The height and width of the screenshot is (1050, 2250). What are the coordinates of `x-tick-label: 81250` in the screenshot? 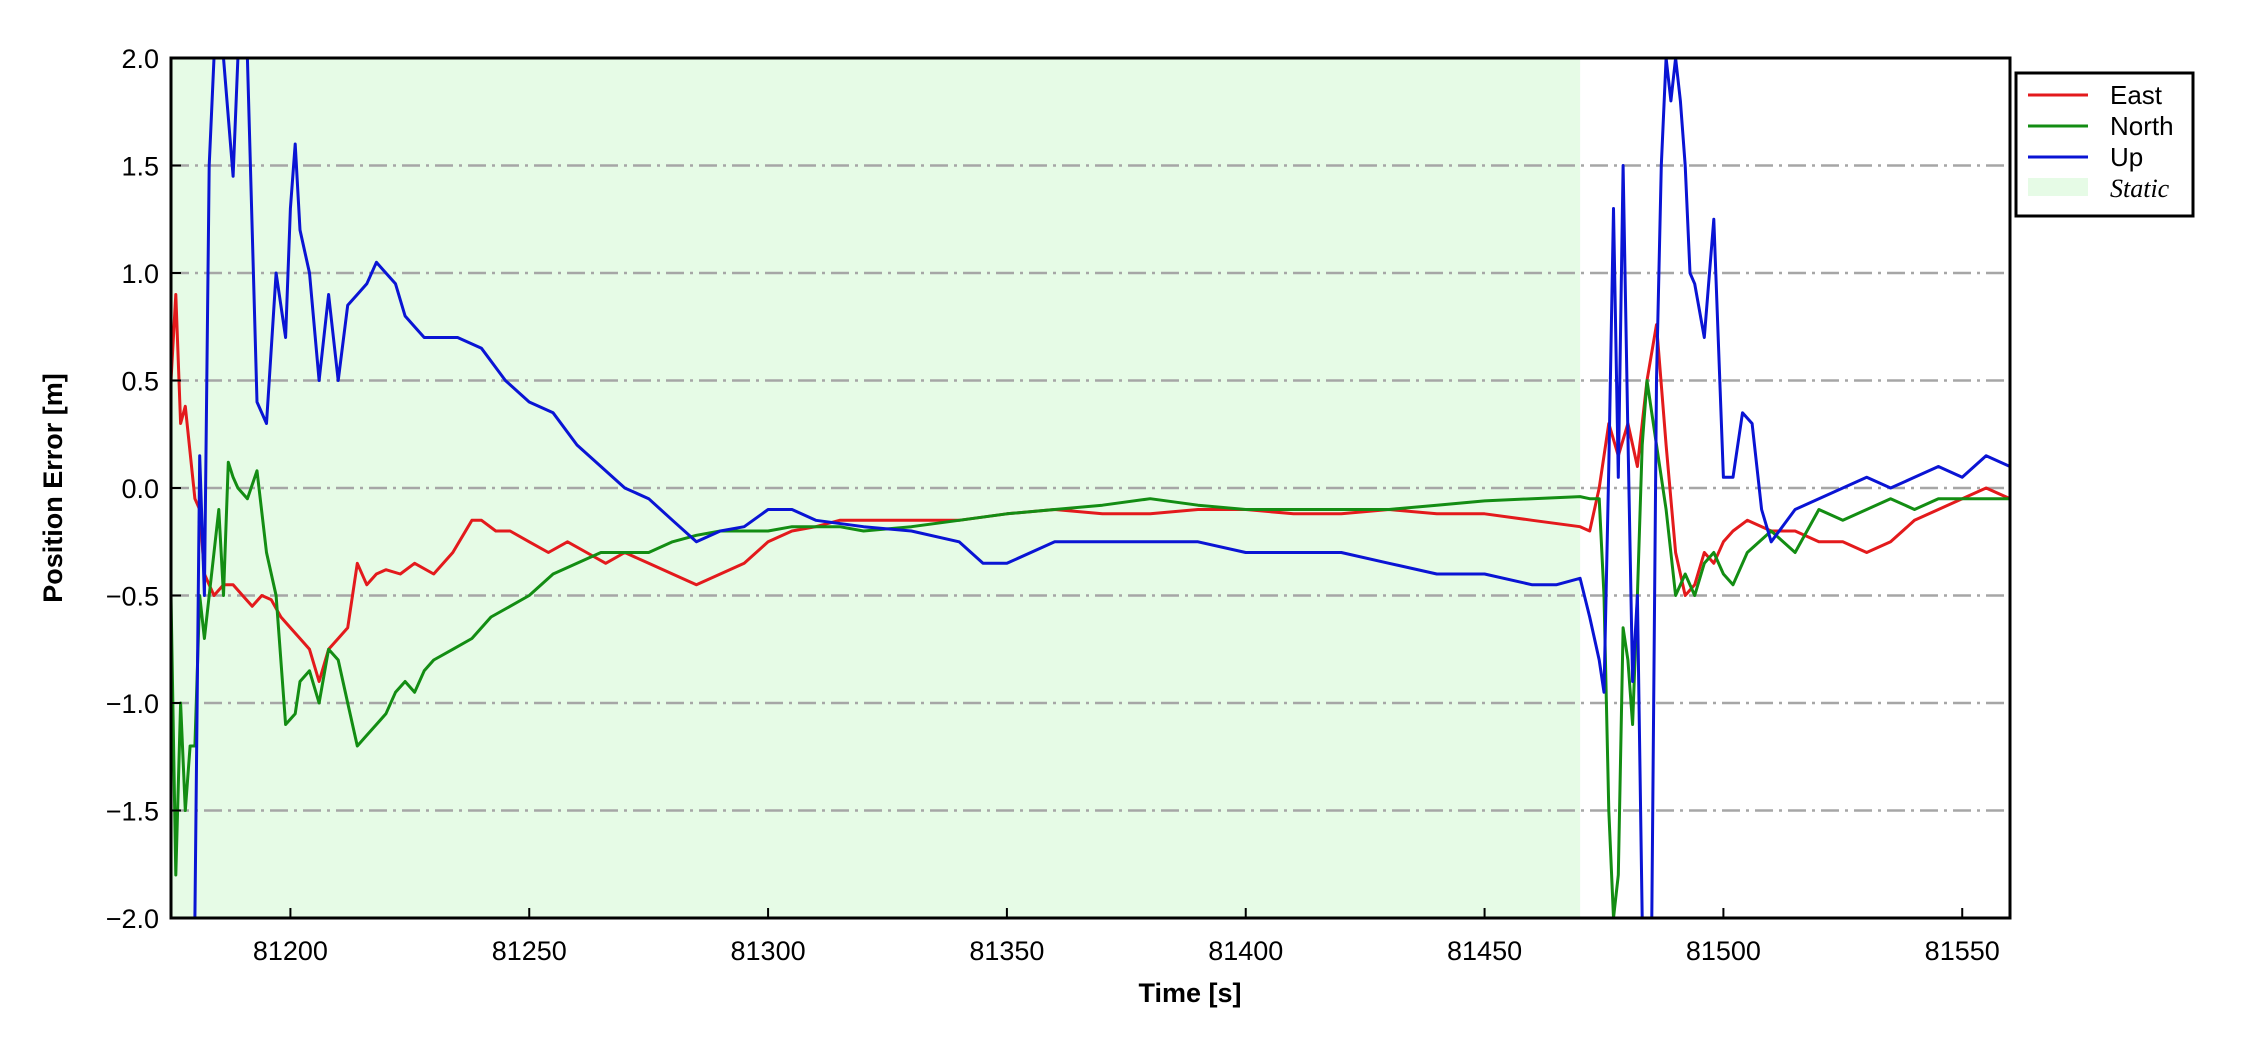 It's located at (529, 951).